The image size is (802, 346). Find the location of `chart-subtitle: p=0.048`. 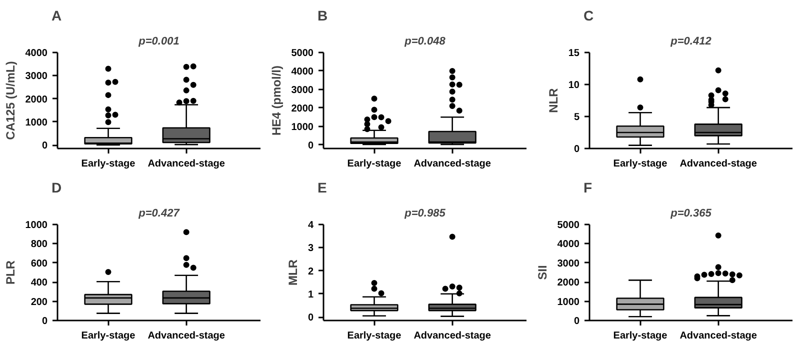

chart-subtitle: p=0.048 is located at coordinates (425, 42).